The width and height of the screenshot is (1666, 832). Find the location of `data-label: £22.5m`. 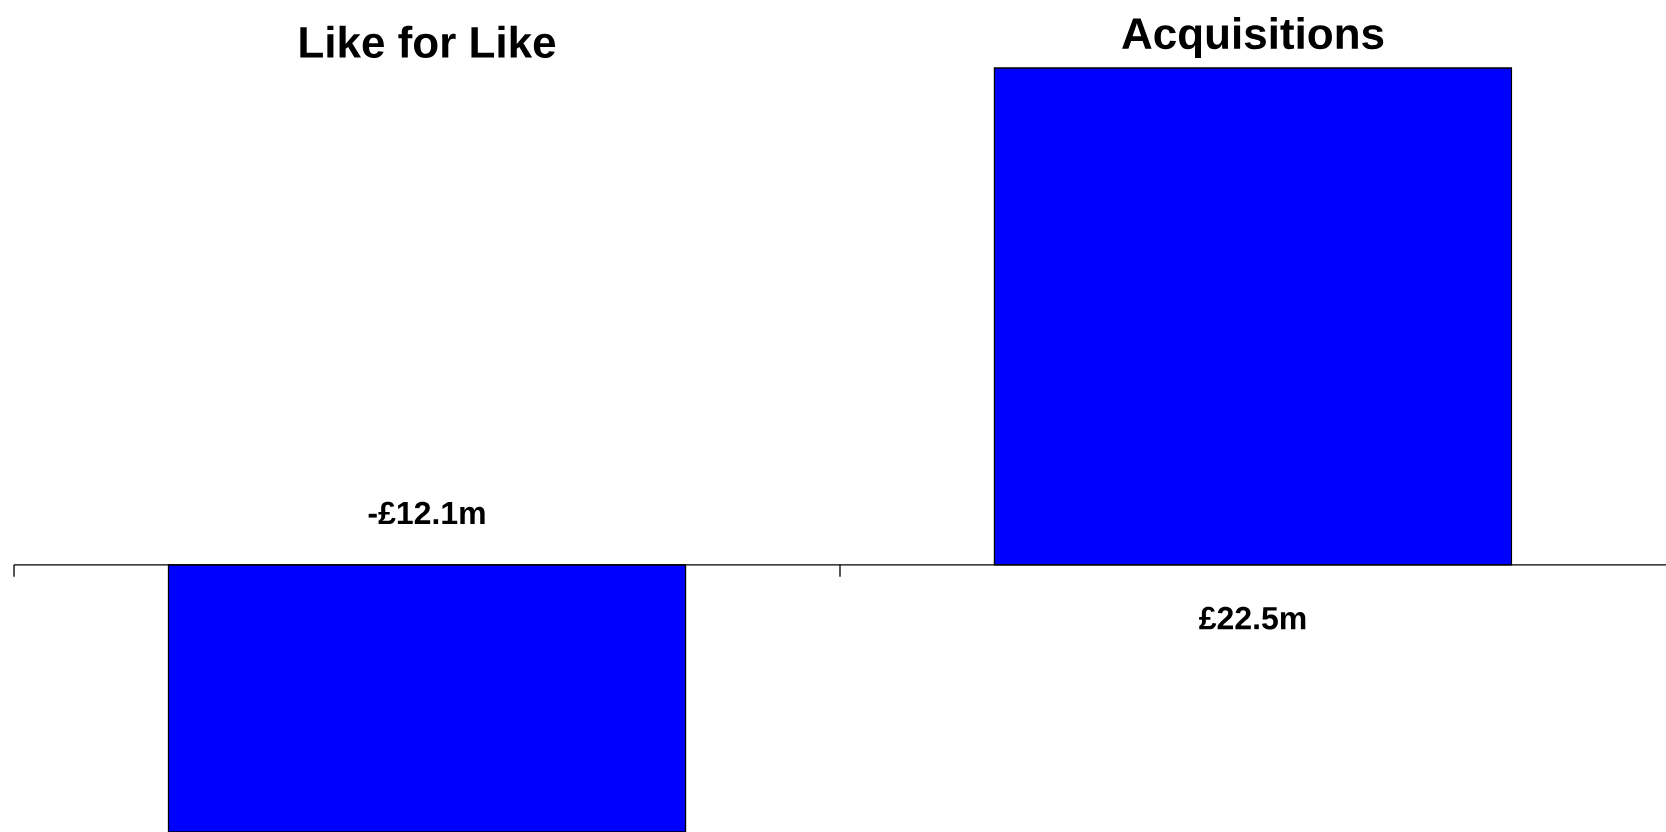

data-label: £22.5m is located at coordinates (1252, 618).